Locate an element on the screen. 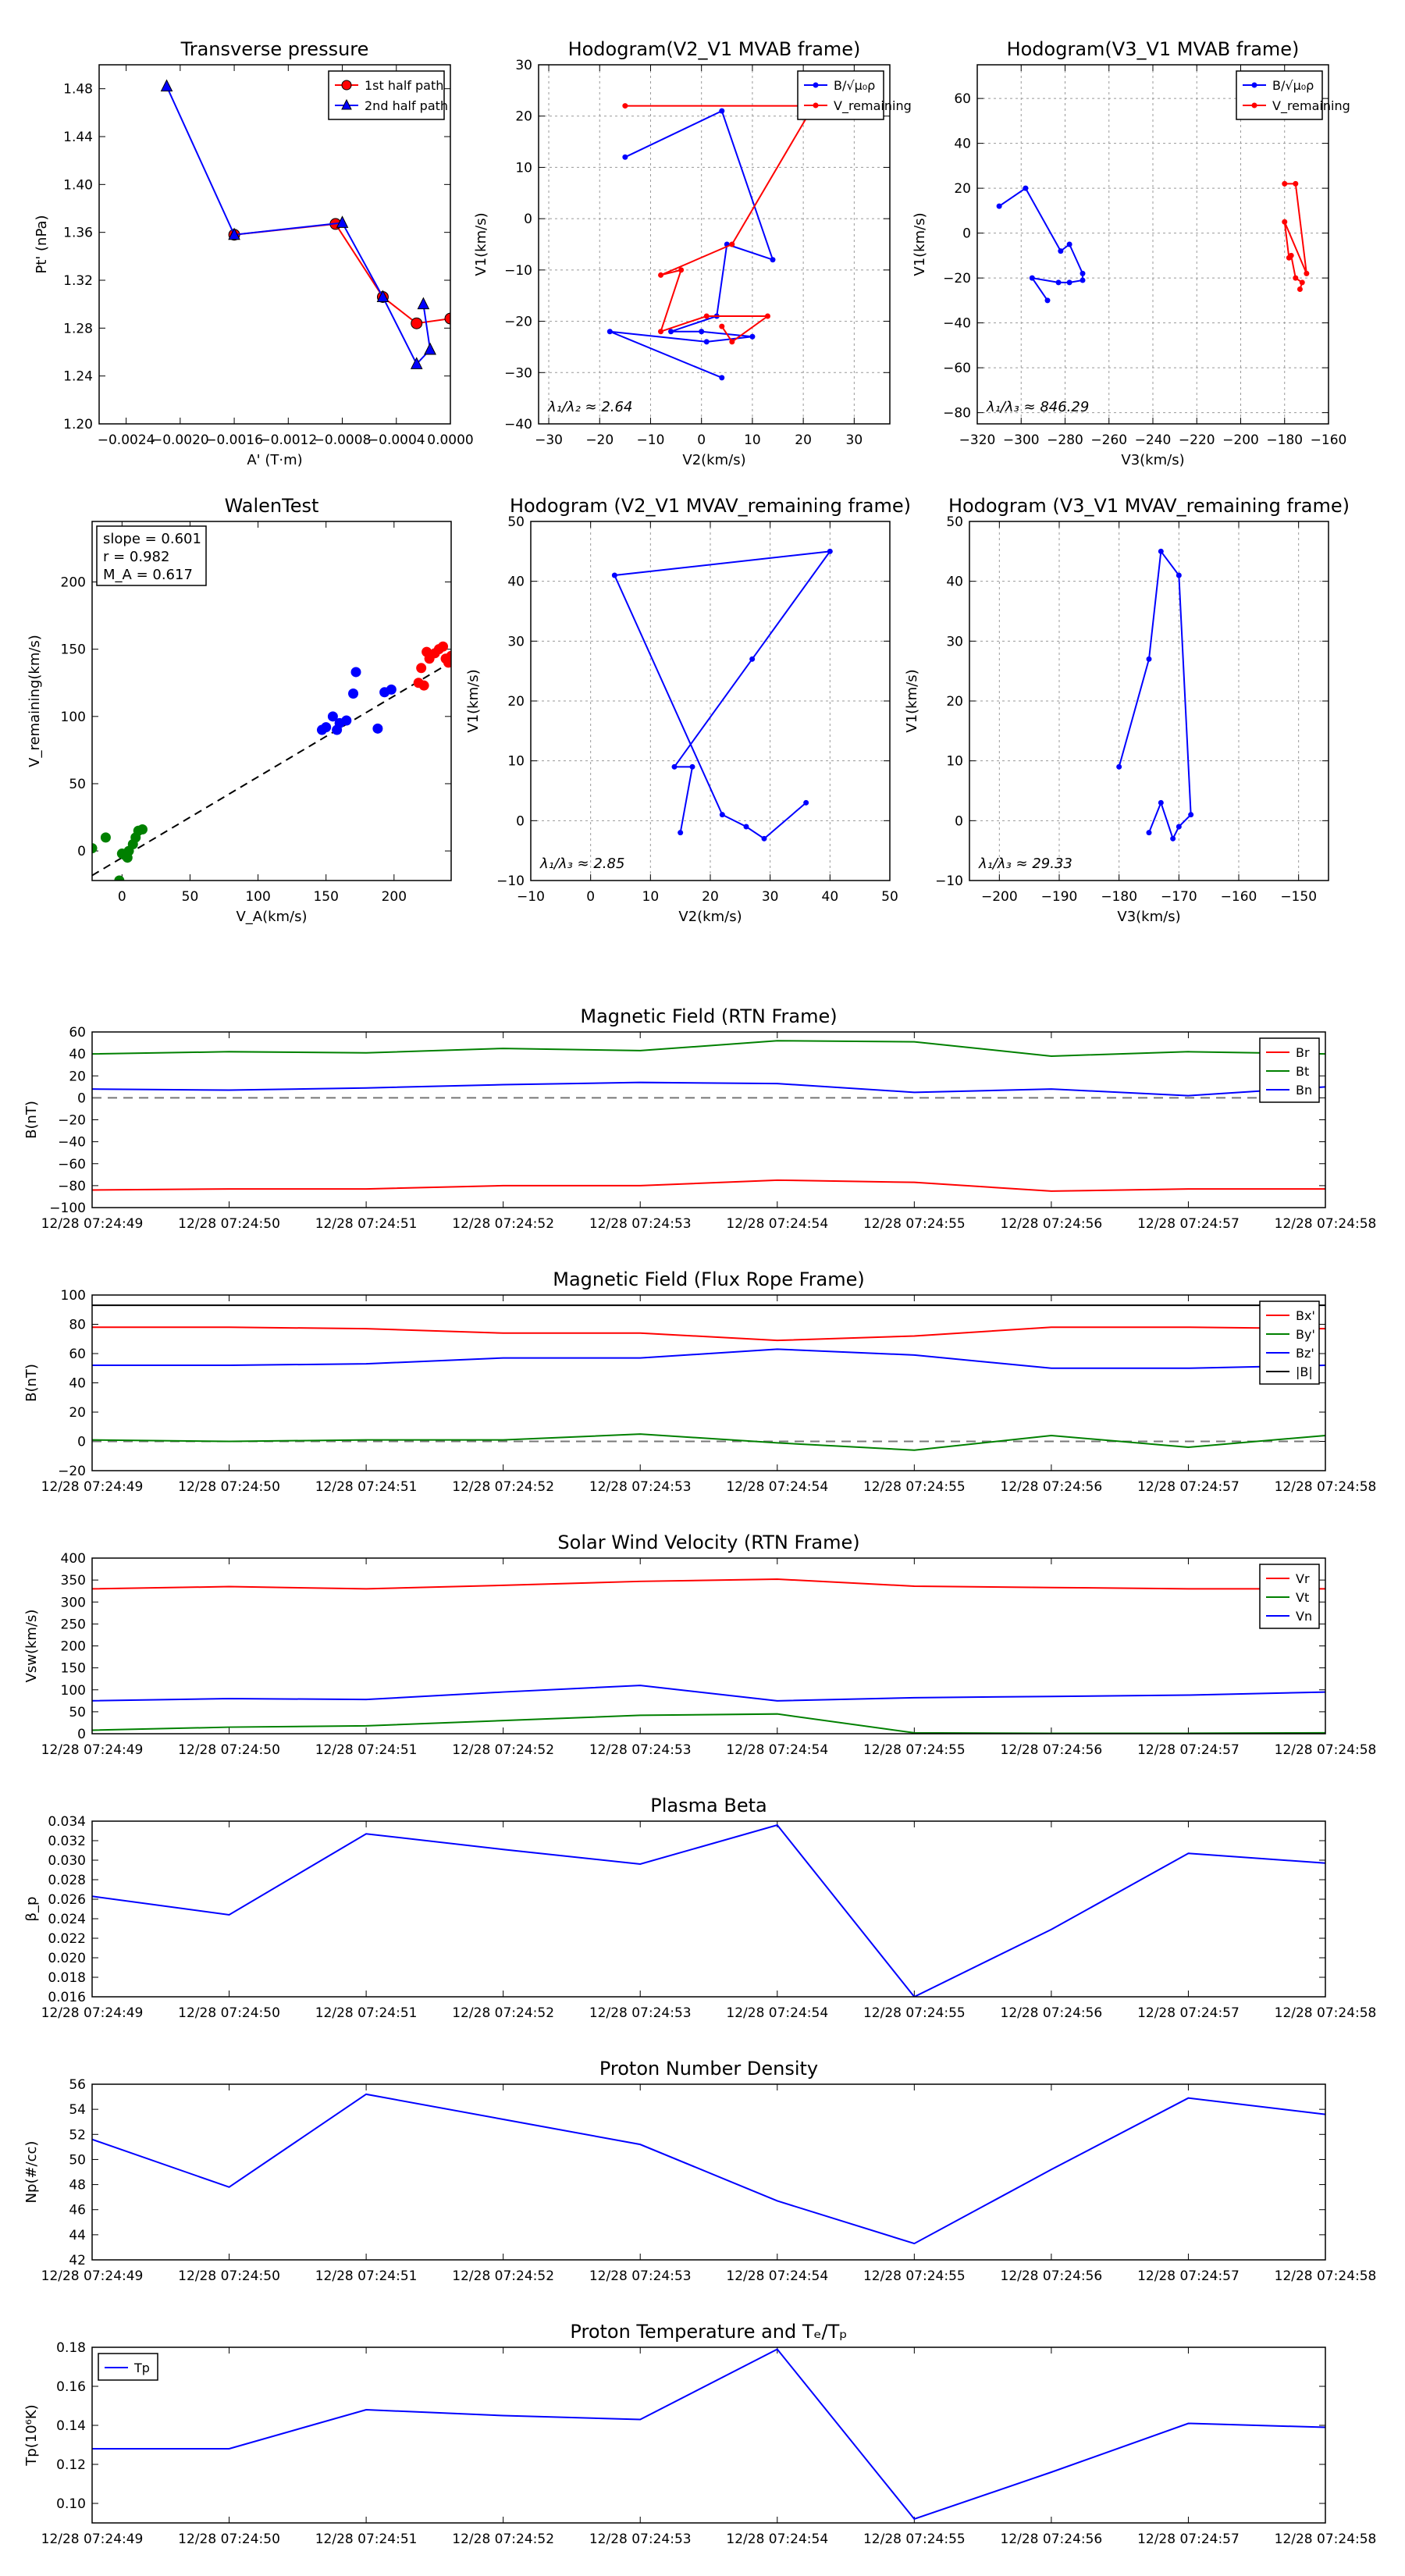 The height and width of the screenshot is (2576, 1405). legend-label: Bn is located at coordinates (1304, 1090).